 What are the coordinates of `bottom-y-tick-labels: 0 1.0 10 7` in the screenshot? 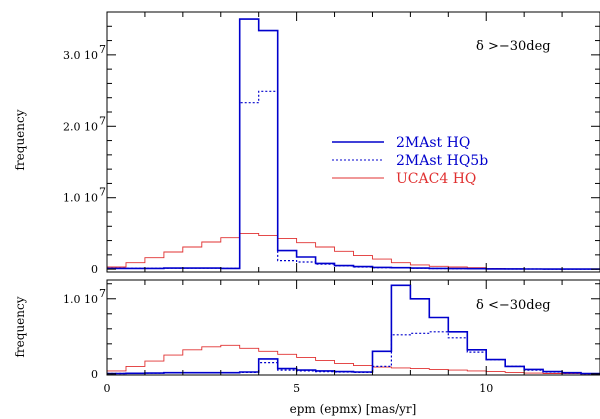 It's located at (84, 334).